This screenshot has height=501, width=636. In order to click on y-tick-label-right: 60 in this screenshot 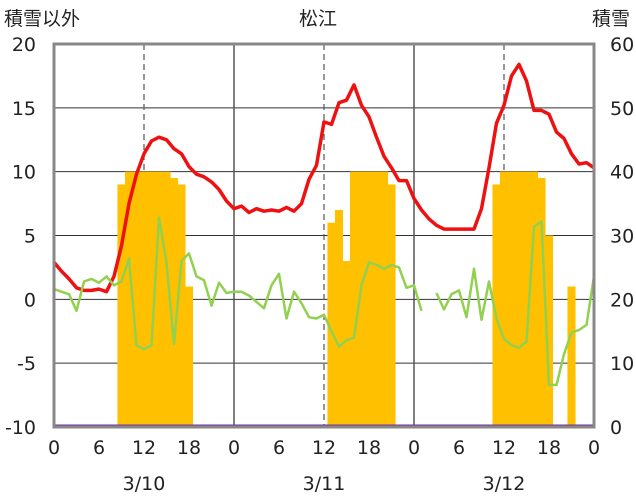, I will do `click(622, 45)`.